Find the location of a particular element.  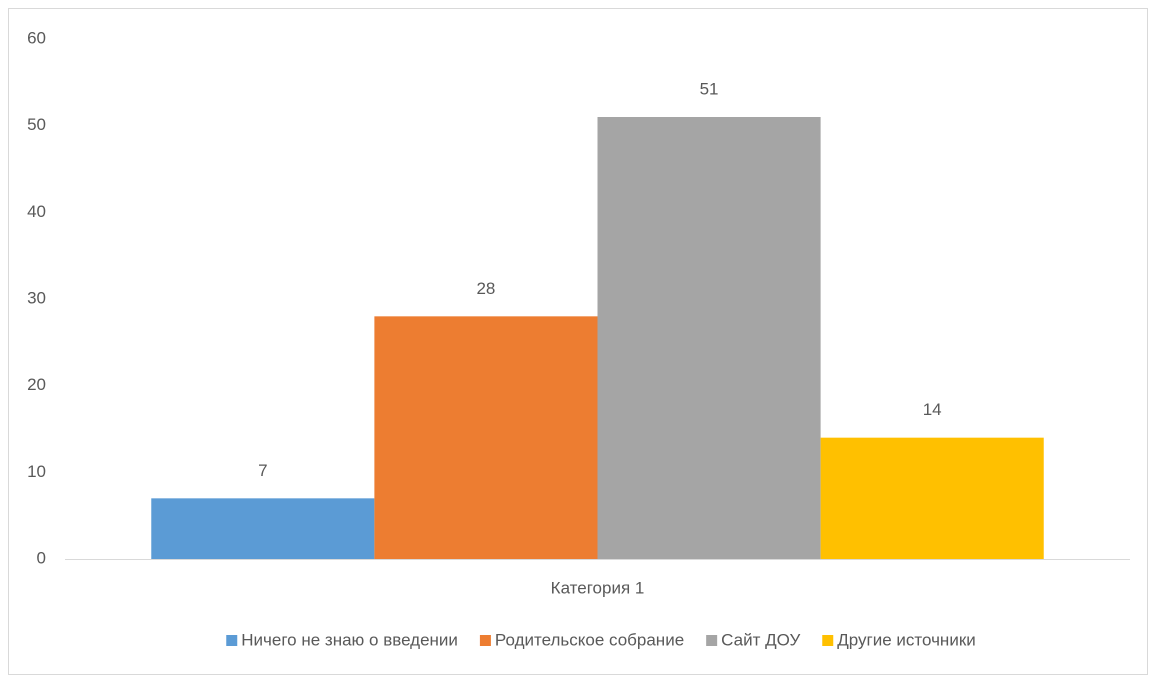

data-label: 51 is located at coordinates (709, 88).